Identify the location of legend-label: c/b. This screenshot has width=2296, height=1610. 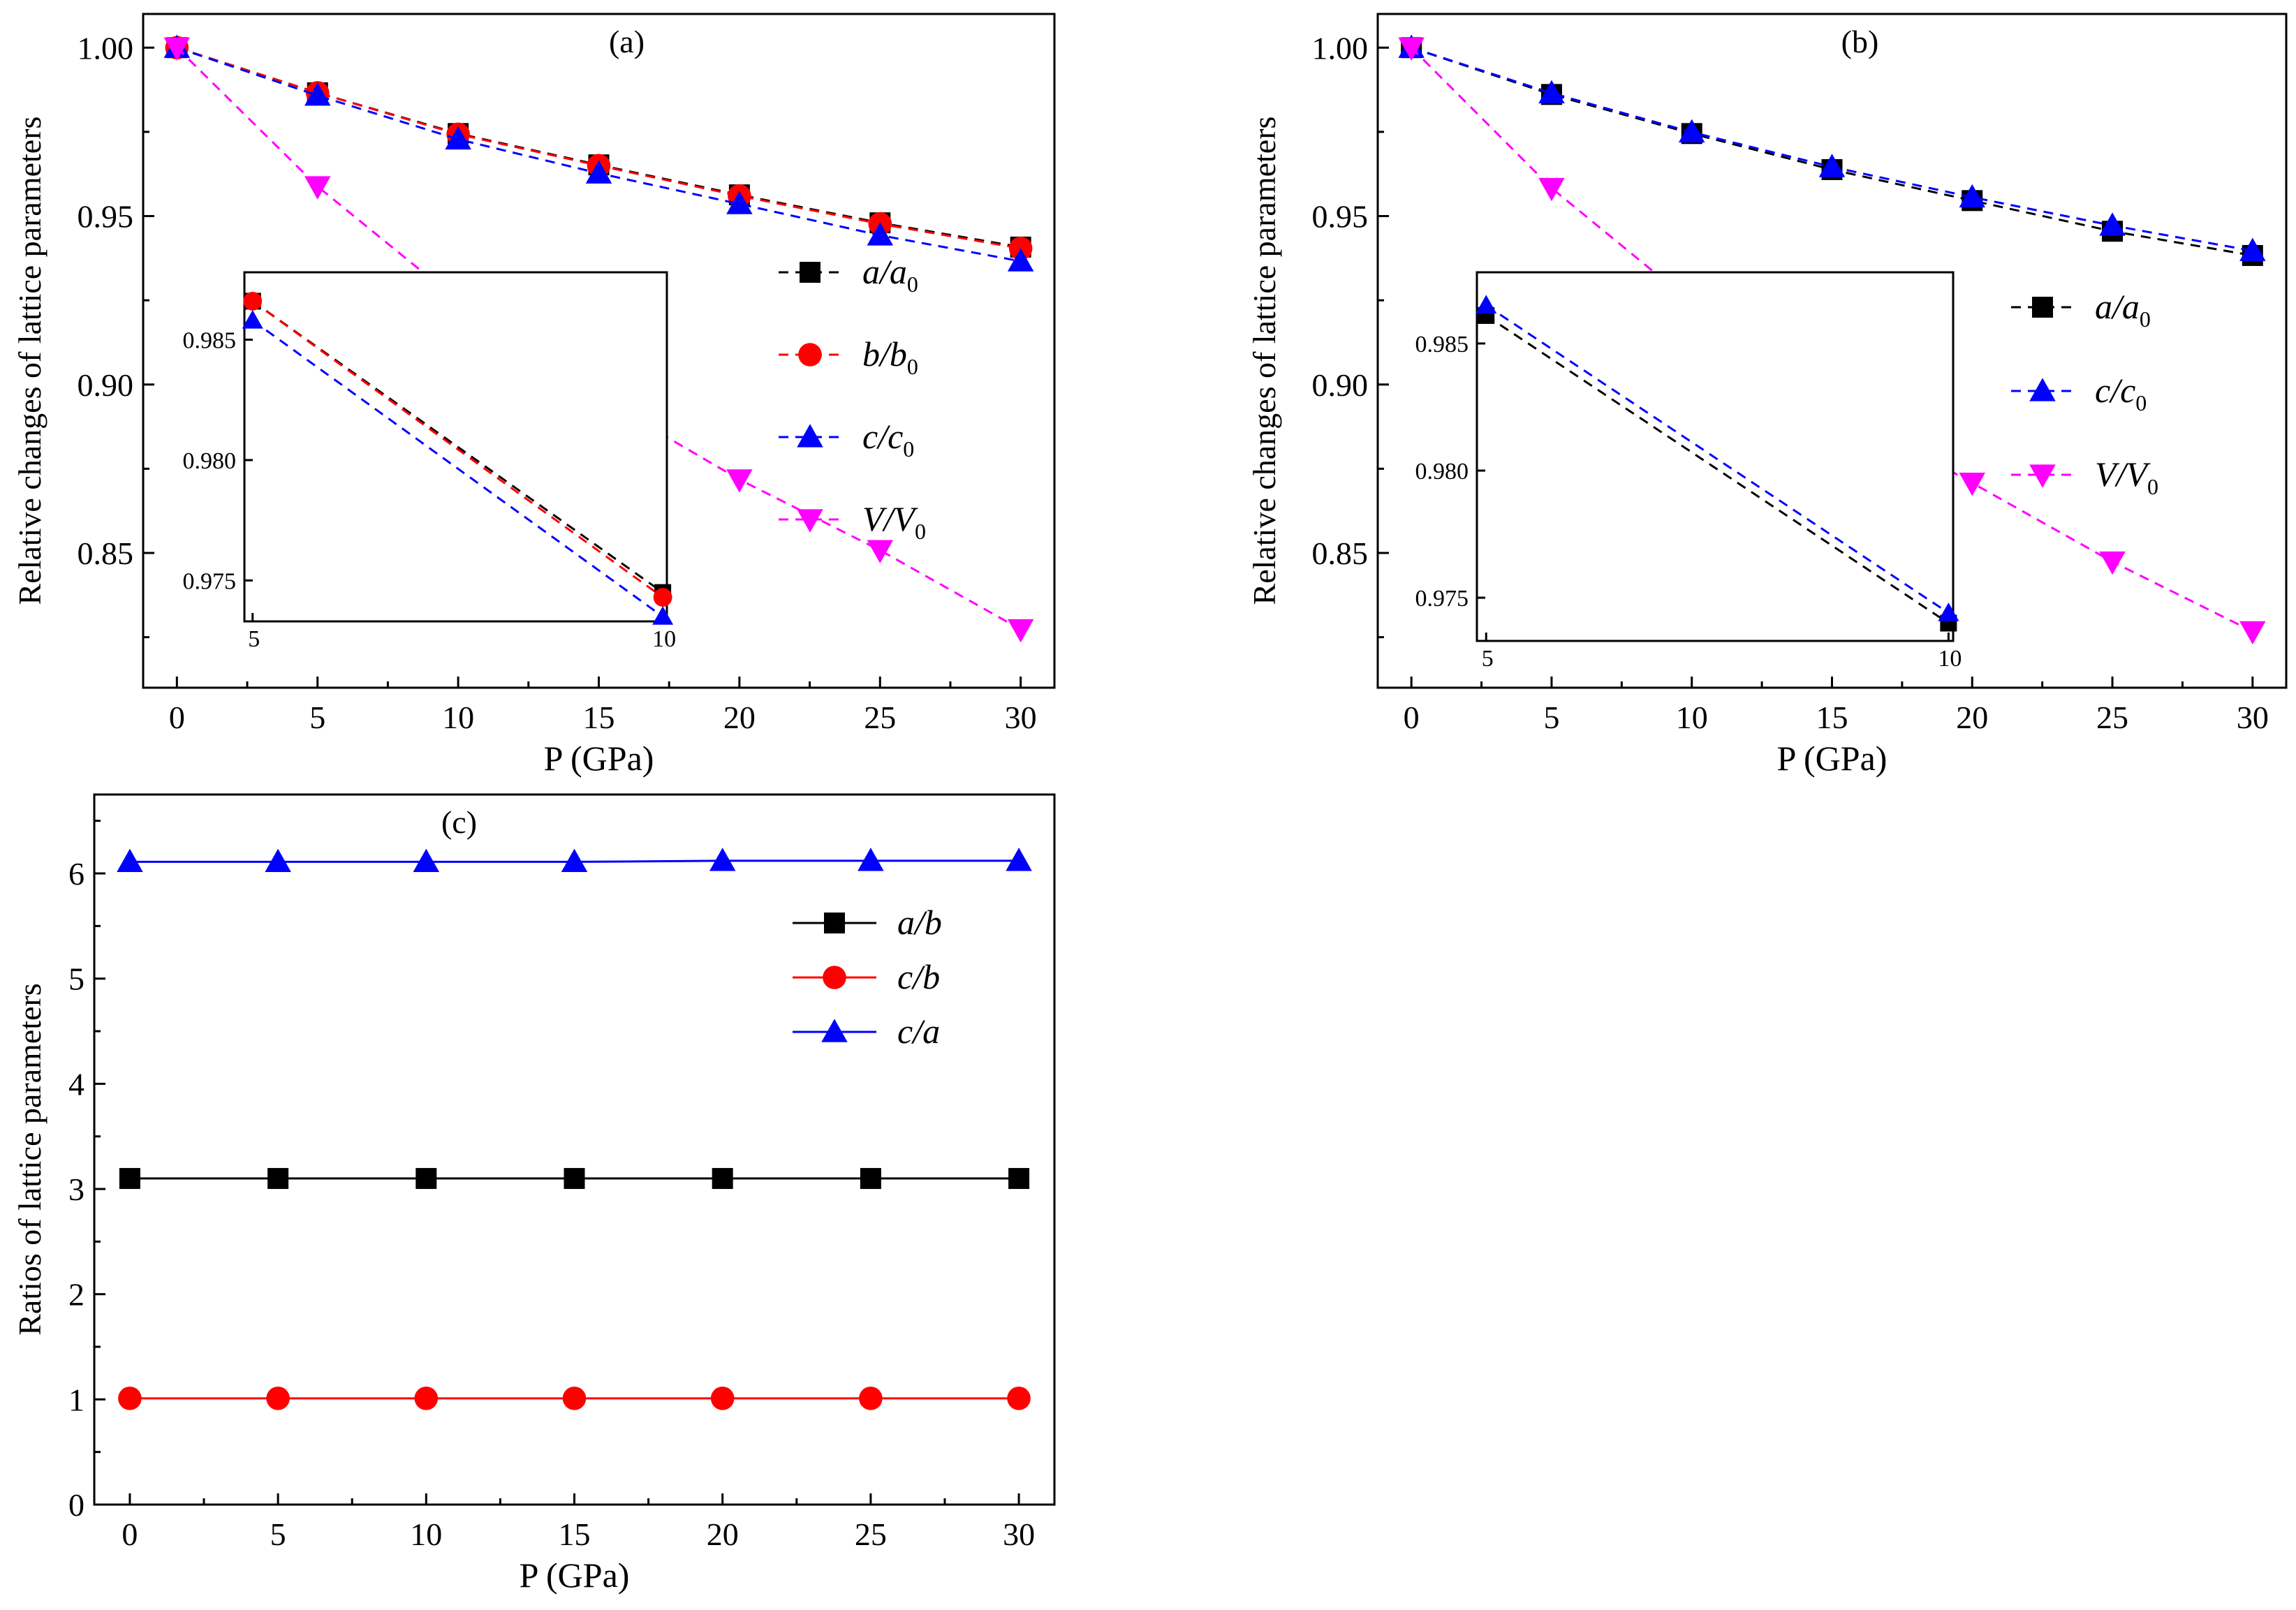
(918, 976).